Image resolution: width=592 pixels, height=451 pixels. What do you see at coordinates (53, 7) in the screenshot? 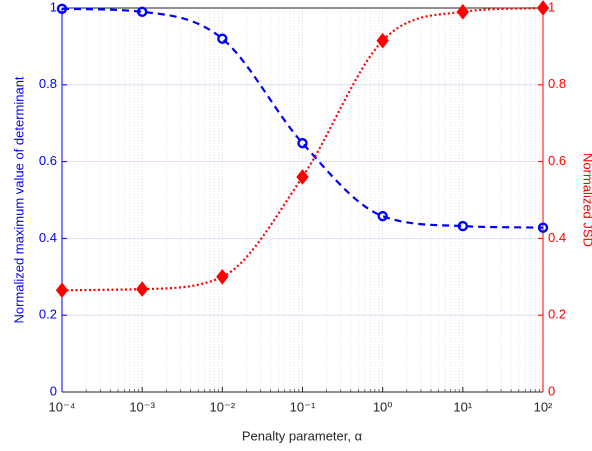
I see `y-tick-label: 1` at bounding box center [53, 7].